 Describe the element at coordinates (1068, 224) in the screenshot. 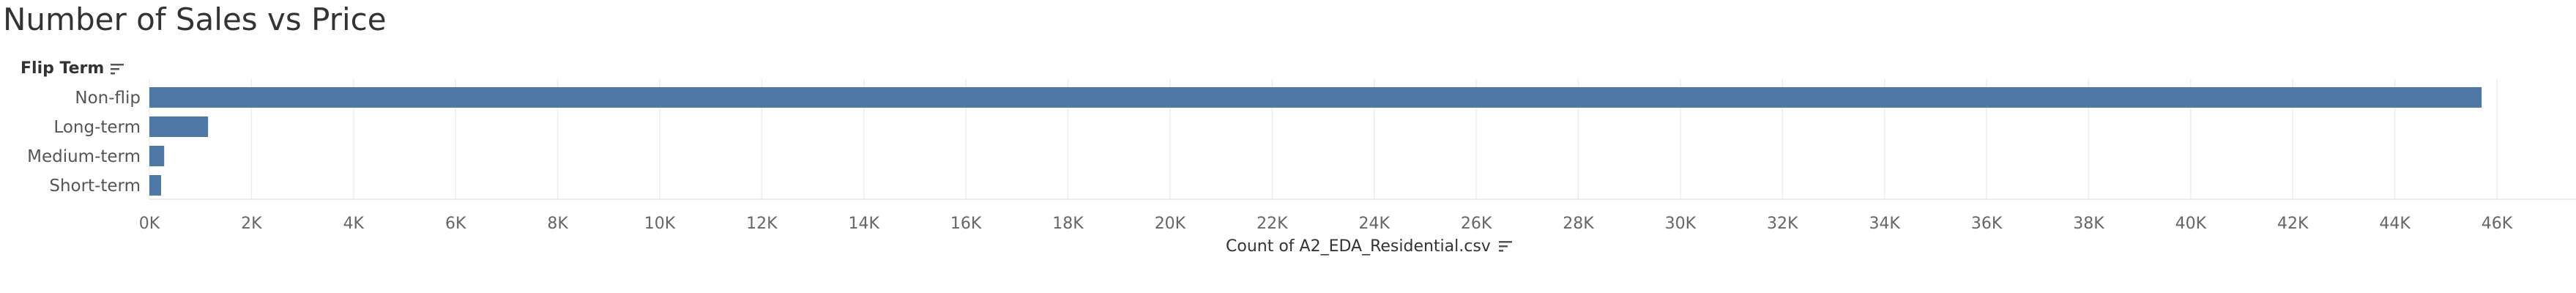

I see `x-tick-label: 18K` at that location.